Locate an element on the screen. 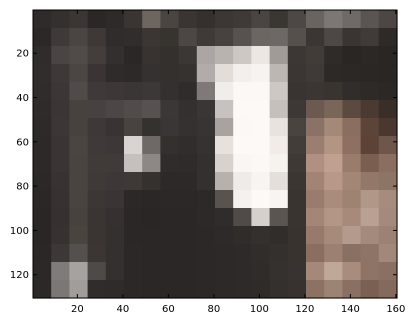  x-tick-label: 120 is located at coordinates (304, 309).